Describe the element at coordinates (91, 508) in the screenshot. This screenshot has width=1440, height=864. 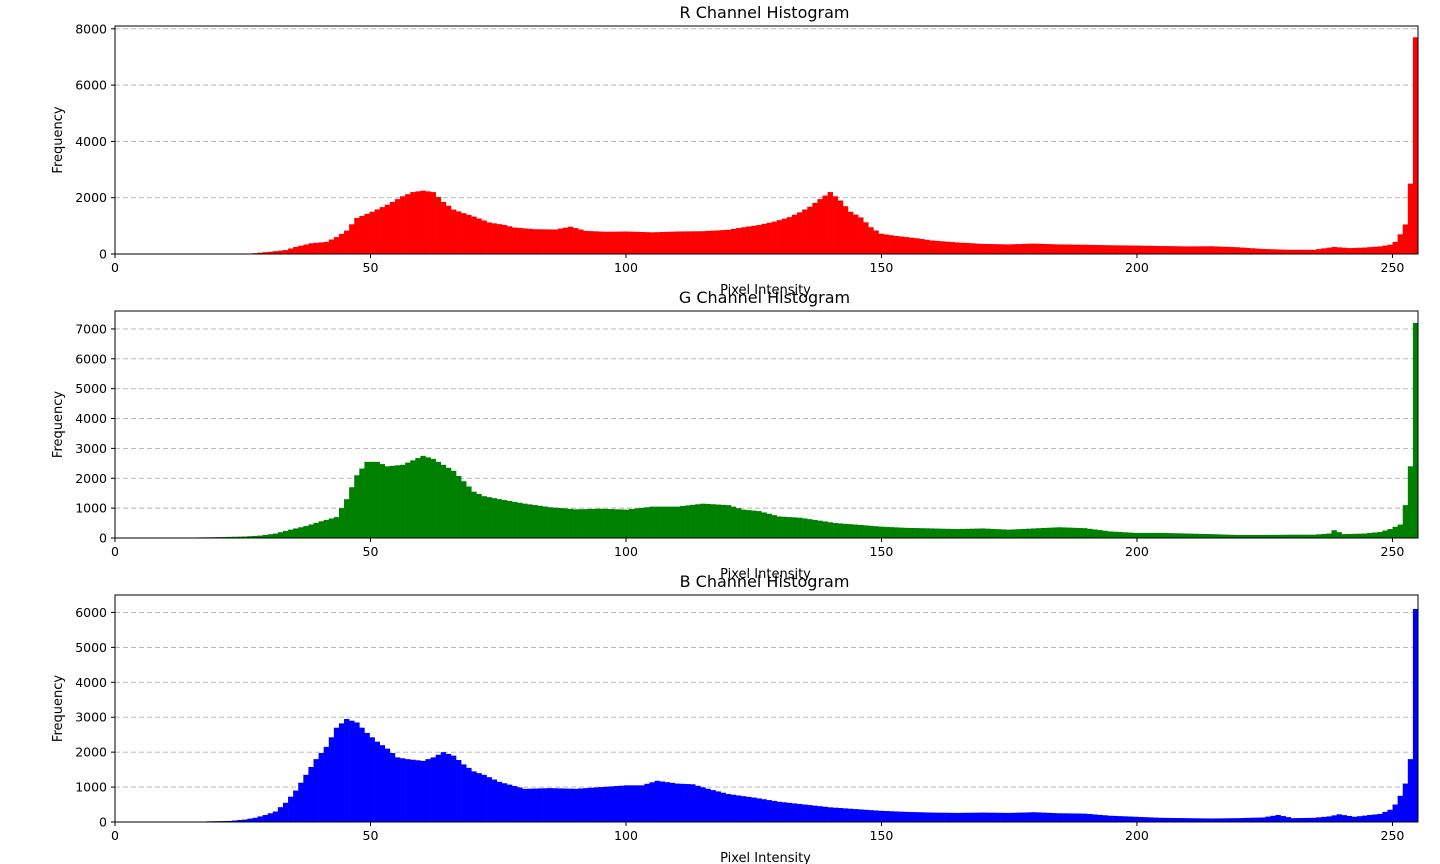
I see `g-y-tick-label: 1000` at that location.